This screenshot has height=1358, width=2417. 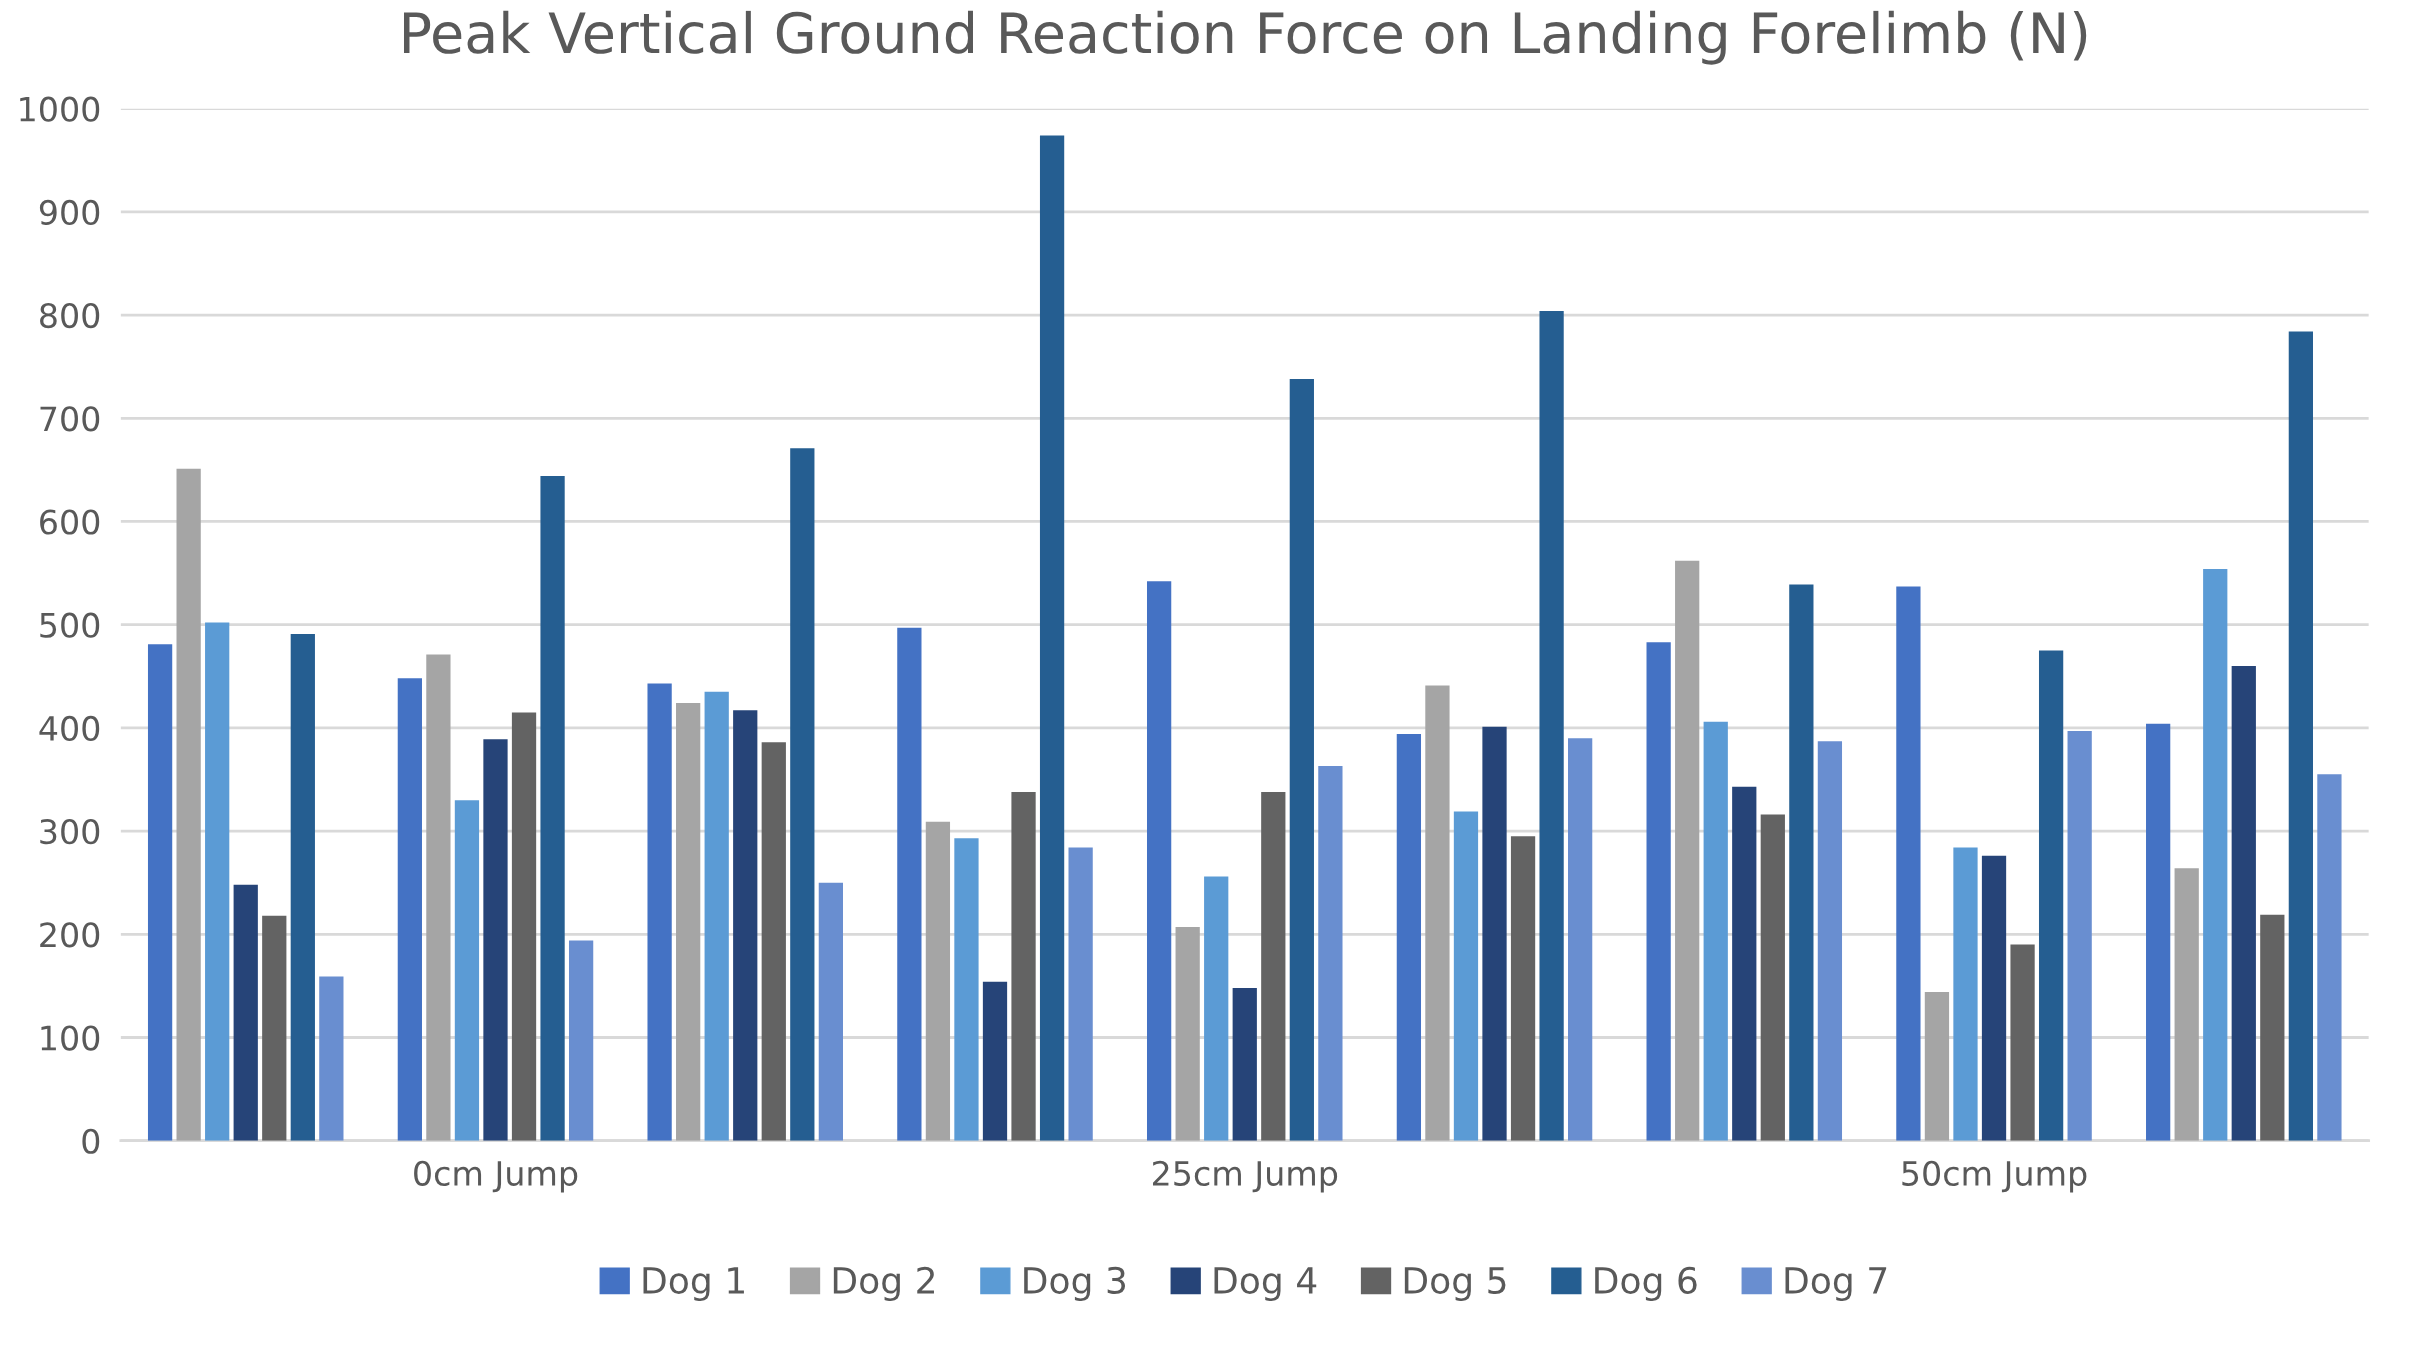 I want to click on x-tick-label: 50cm Jump, so click(x=1994, y=1176).